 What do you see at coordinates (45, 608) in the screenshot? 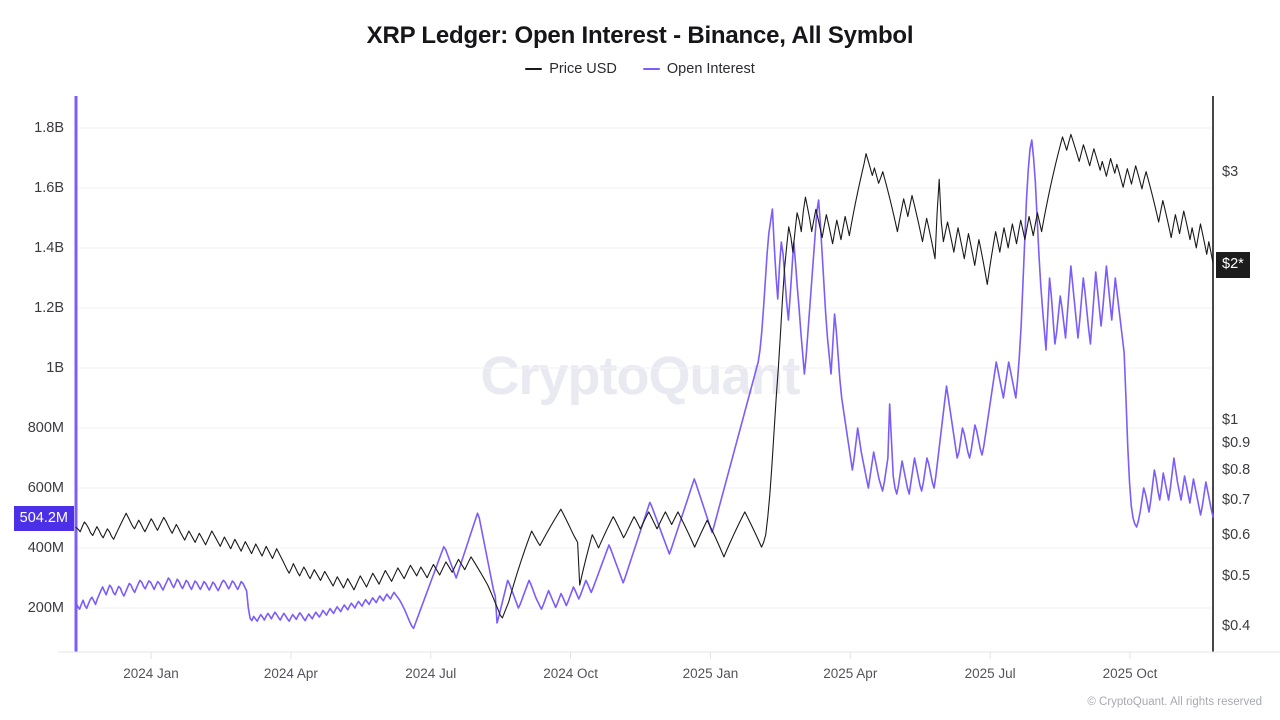
I see `y-axis-left-tick: 200M` at bounding box center [45, 608].